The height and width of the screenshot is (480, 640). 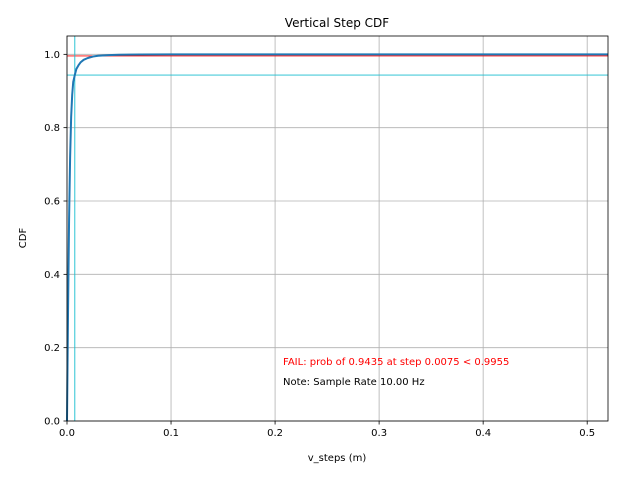 I want to click on y-tick-label: 0.8, so click(x=52, y=128).